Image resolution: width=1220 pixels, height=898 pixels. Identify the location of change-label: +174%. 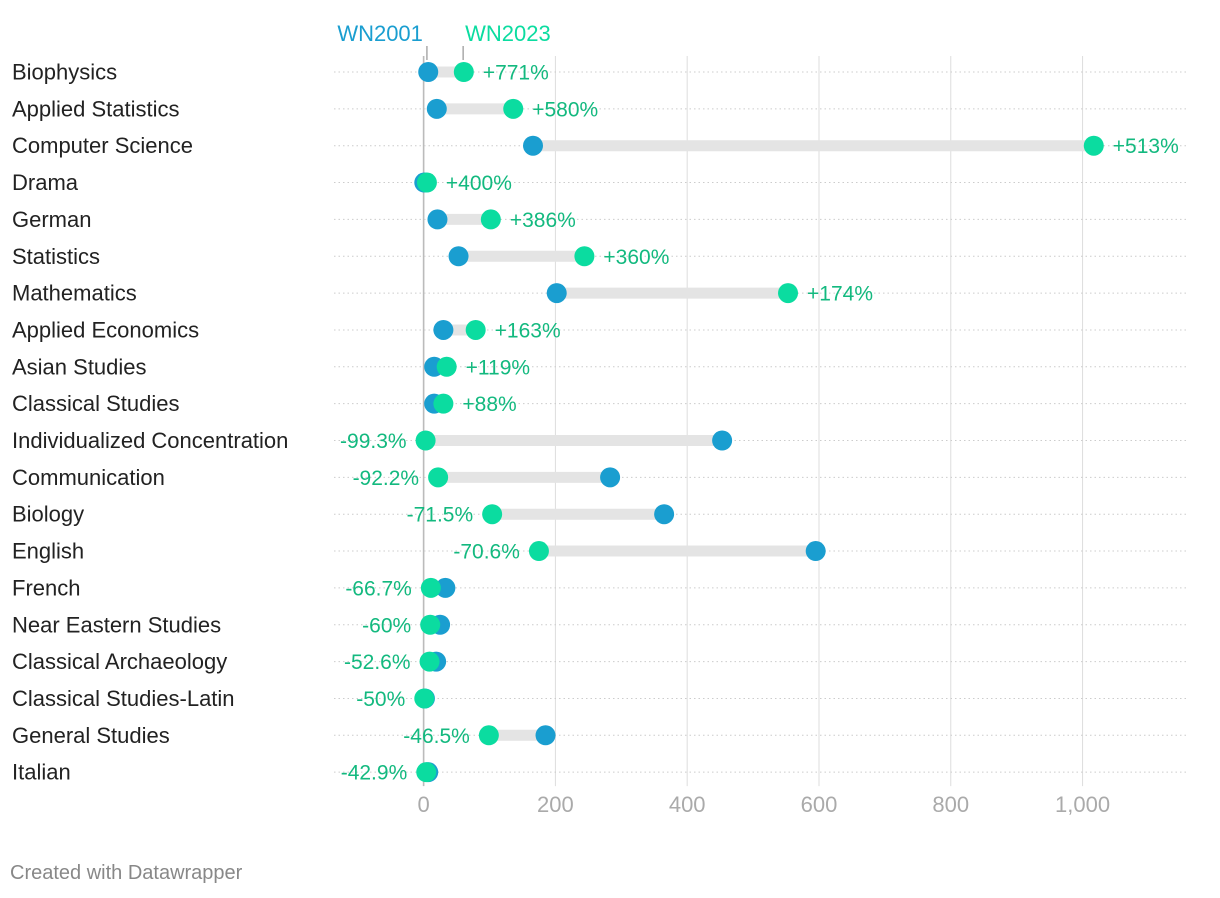
(840, 294).